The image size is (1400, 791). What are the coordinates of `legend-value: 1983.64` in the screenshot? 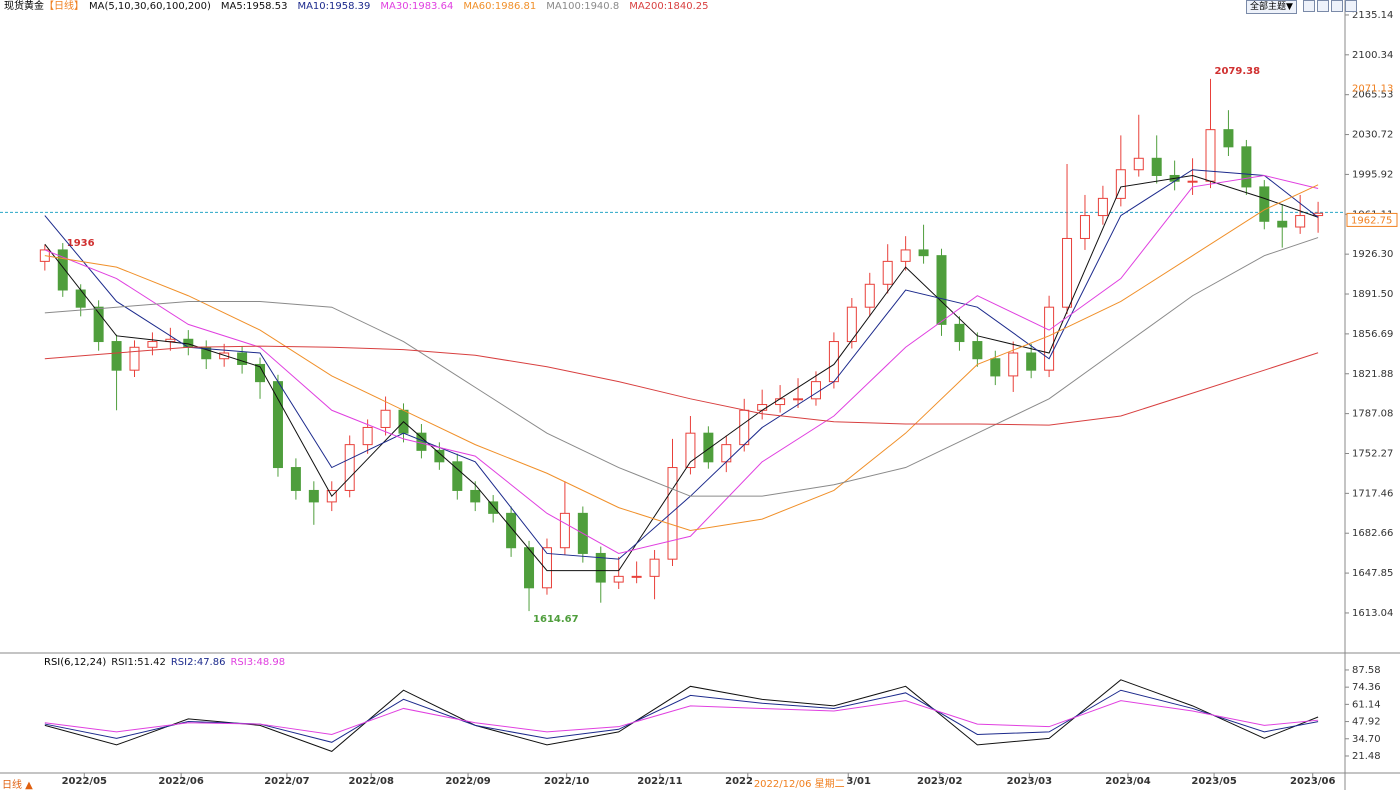 It's located at (432, 6).